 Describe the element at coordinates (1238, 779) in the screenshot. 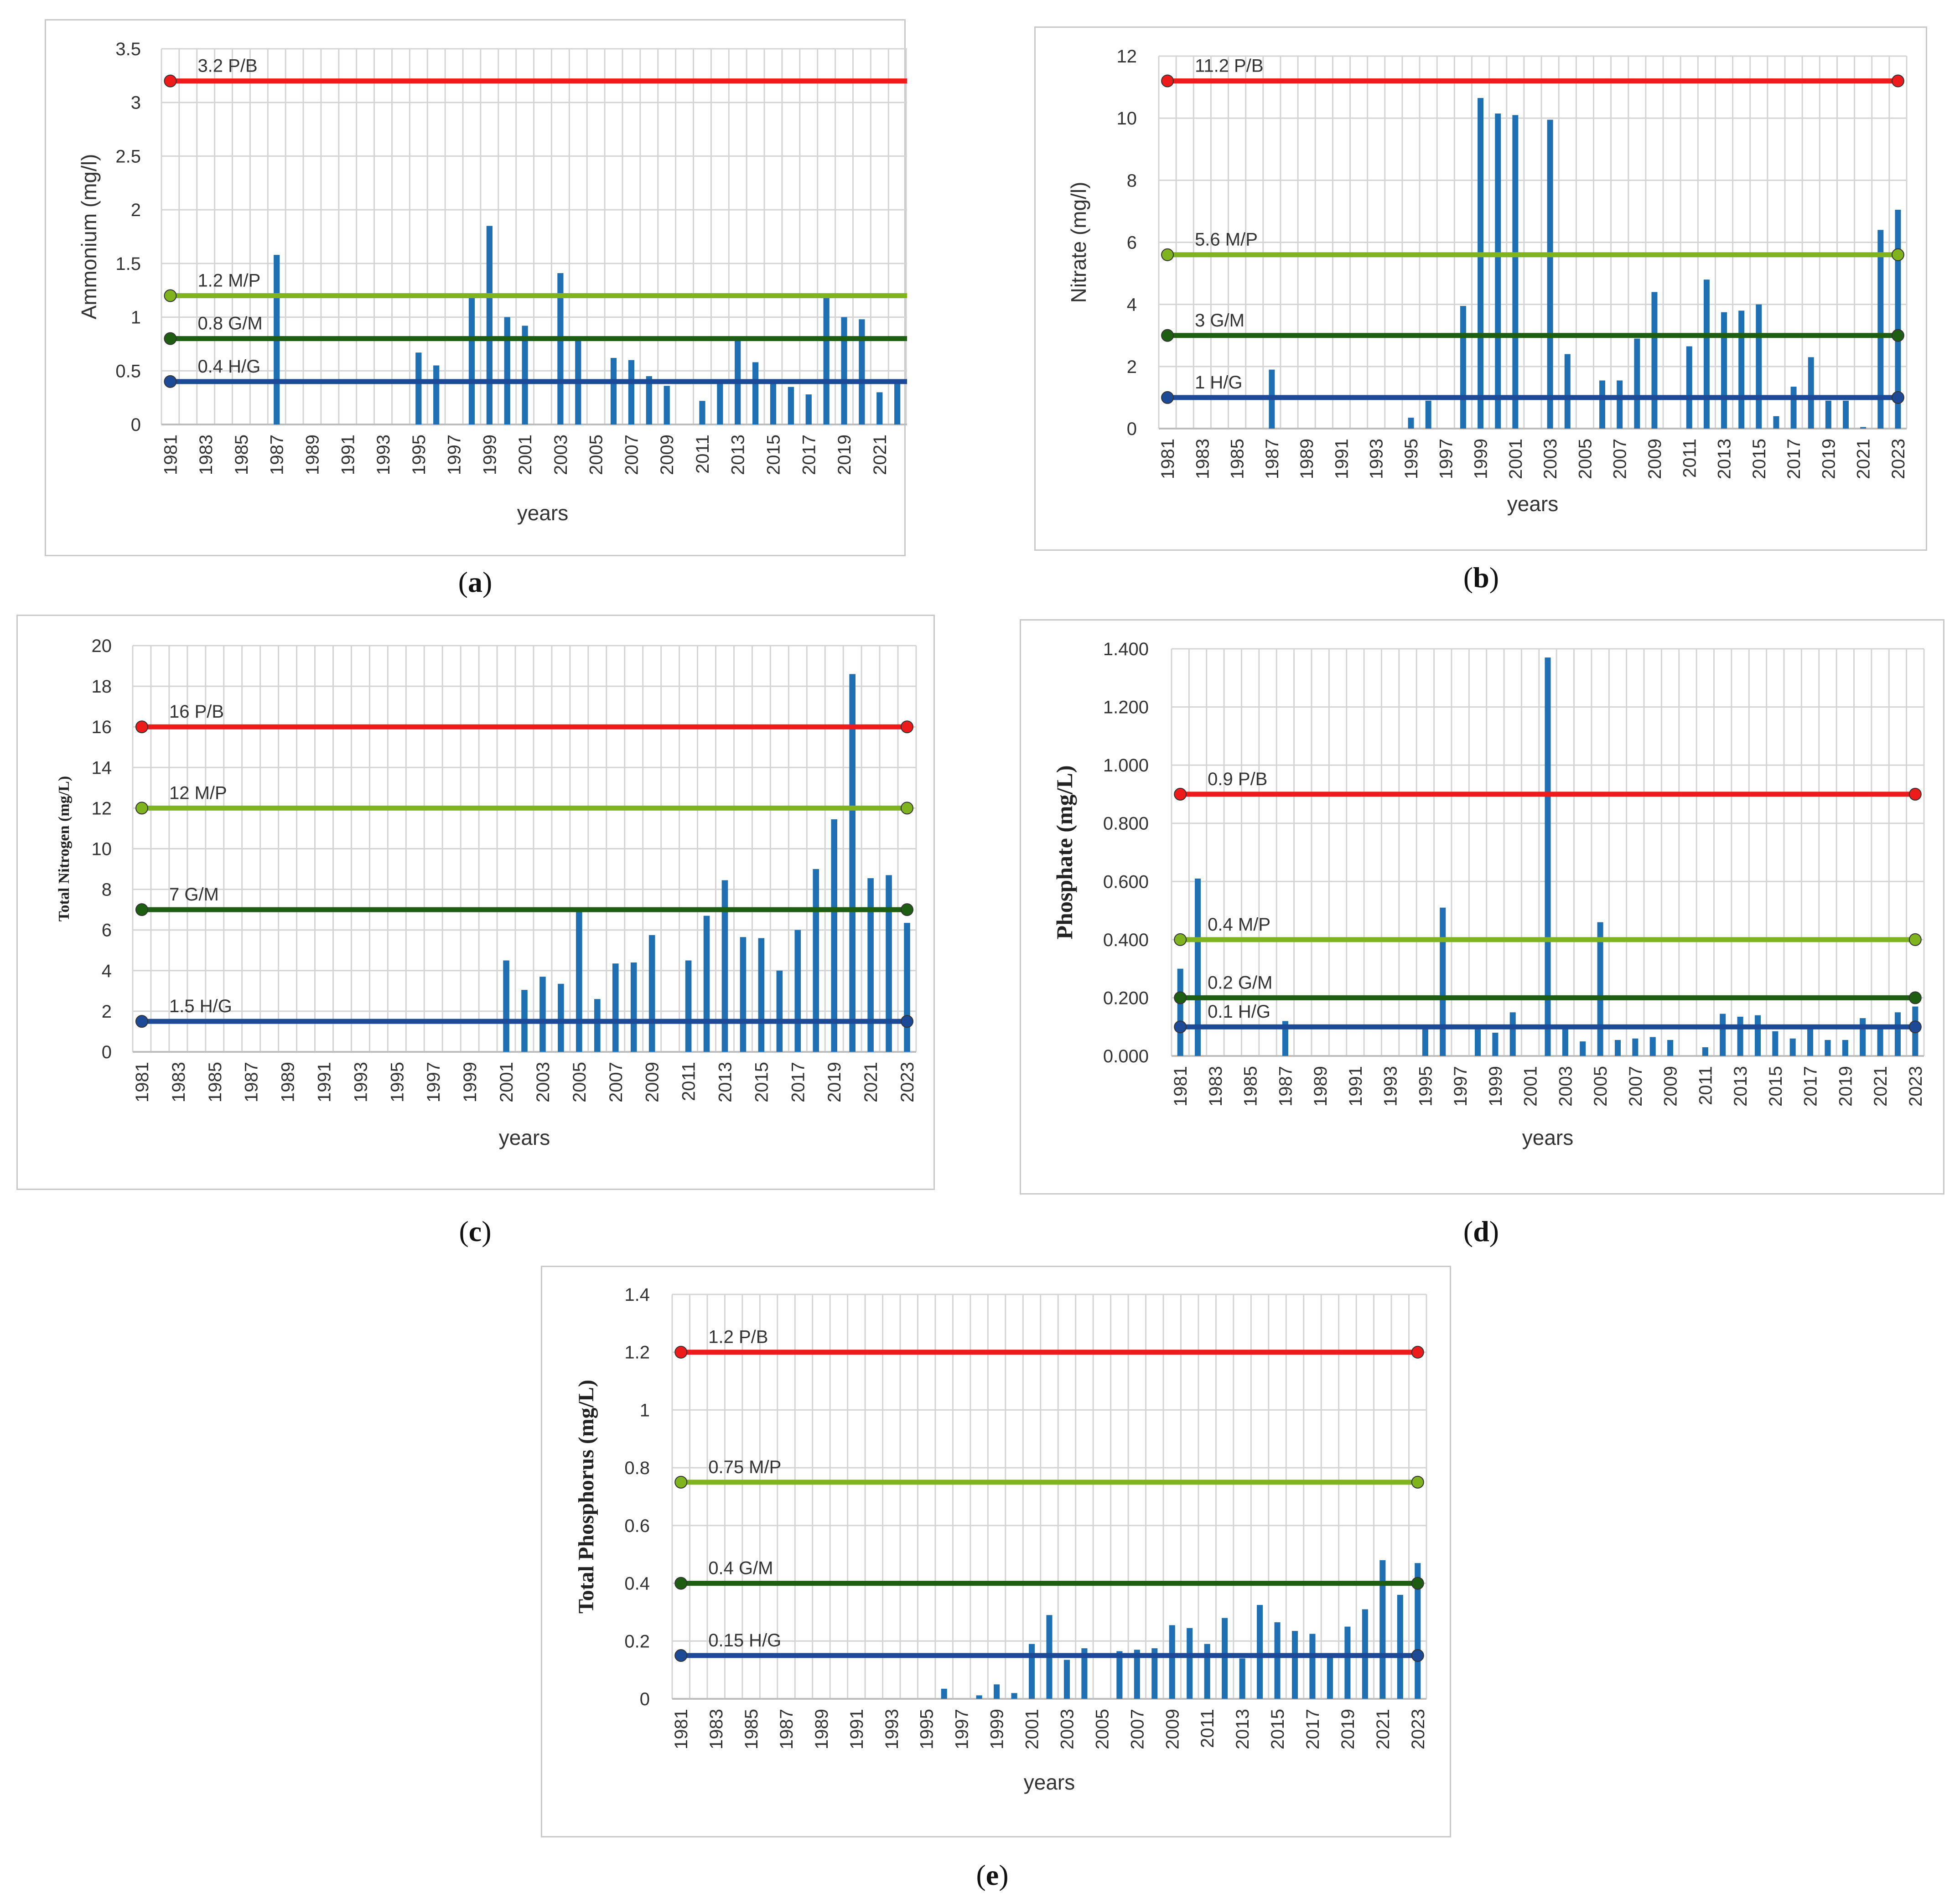

I see `threshold-label-p-b: 0.9 P/B` at that location.